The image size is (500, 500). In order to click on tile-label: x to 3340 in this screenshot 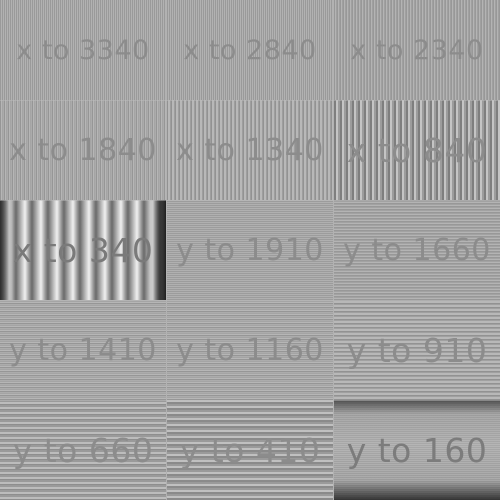, I will do `click(83, 50)`.